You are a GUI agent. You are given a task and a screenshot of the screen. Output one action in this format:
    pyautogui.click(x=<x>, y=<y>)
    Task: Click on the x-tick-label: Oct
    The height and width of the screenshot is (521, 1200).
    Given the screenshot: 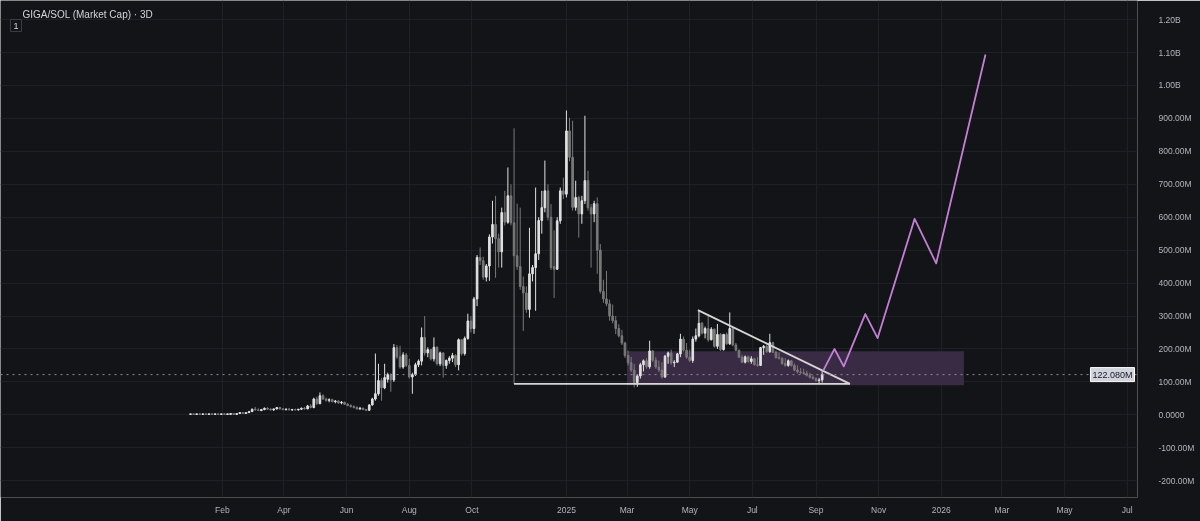 What is the action you would take?
    pyautogui.click(x=472, y=509)
    